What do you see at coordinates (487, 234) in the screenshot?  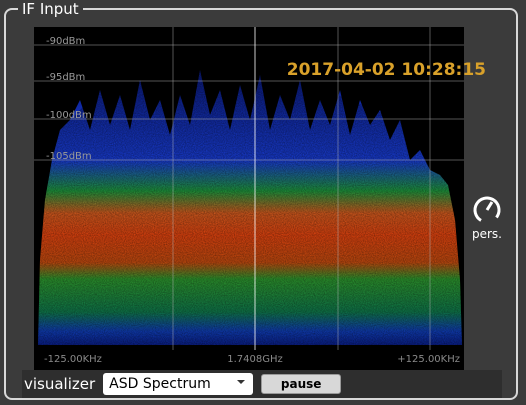 I see `persistence-label: pers.` at bounding box center [487, 234].